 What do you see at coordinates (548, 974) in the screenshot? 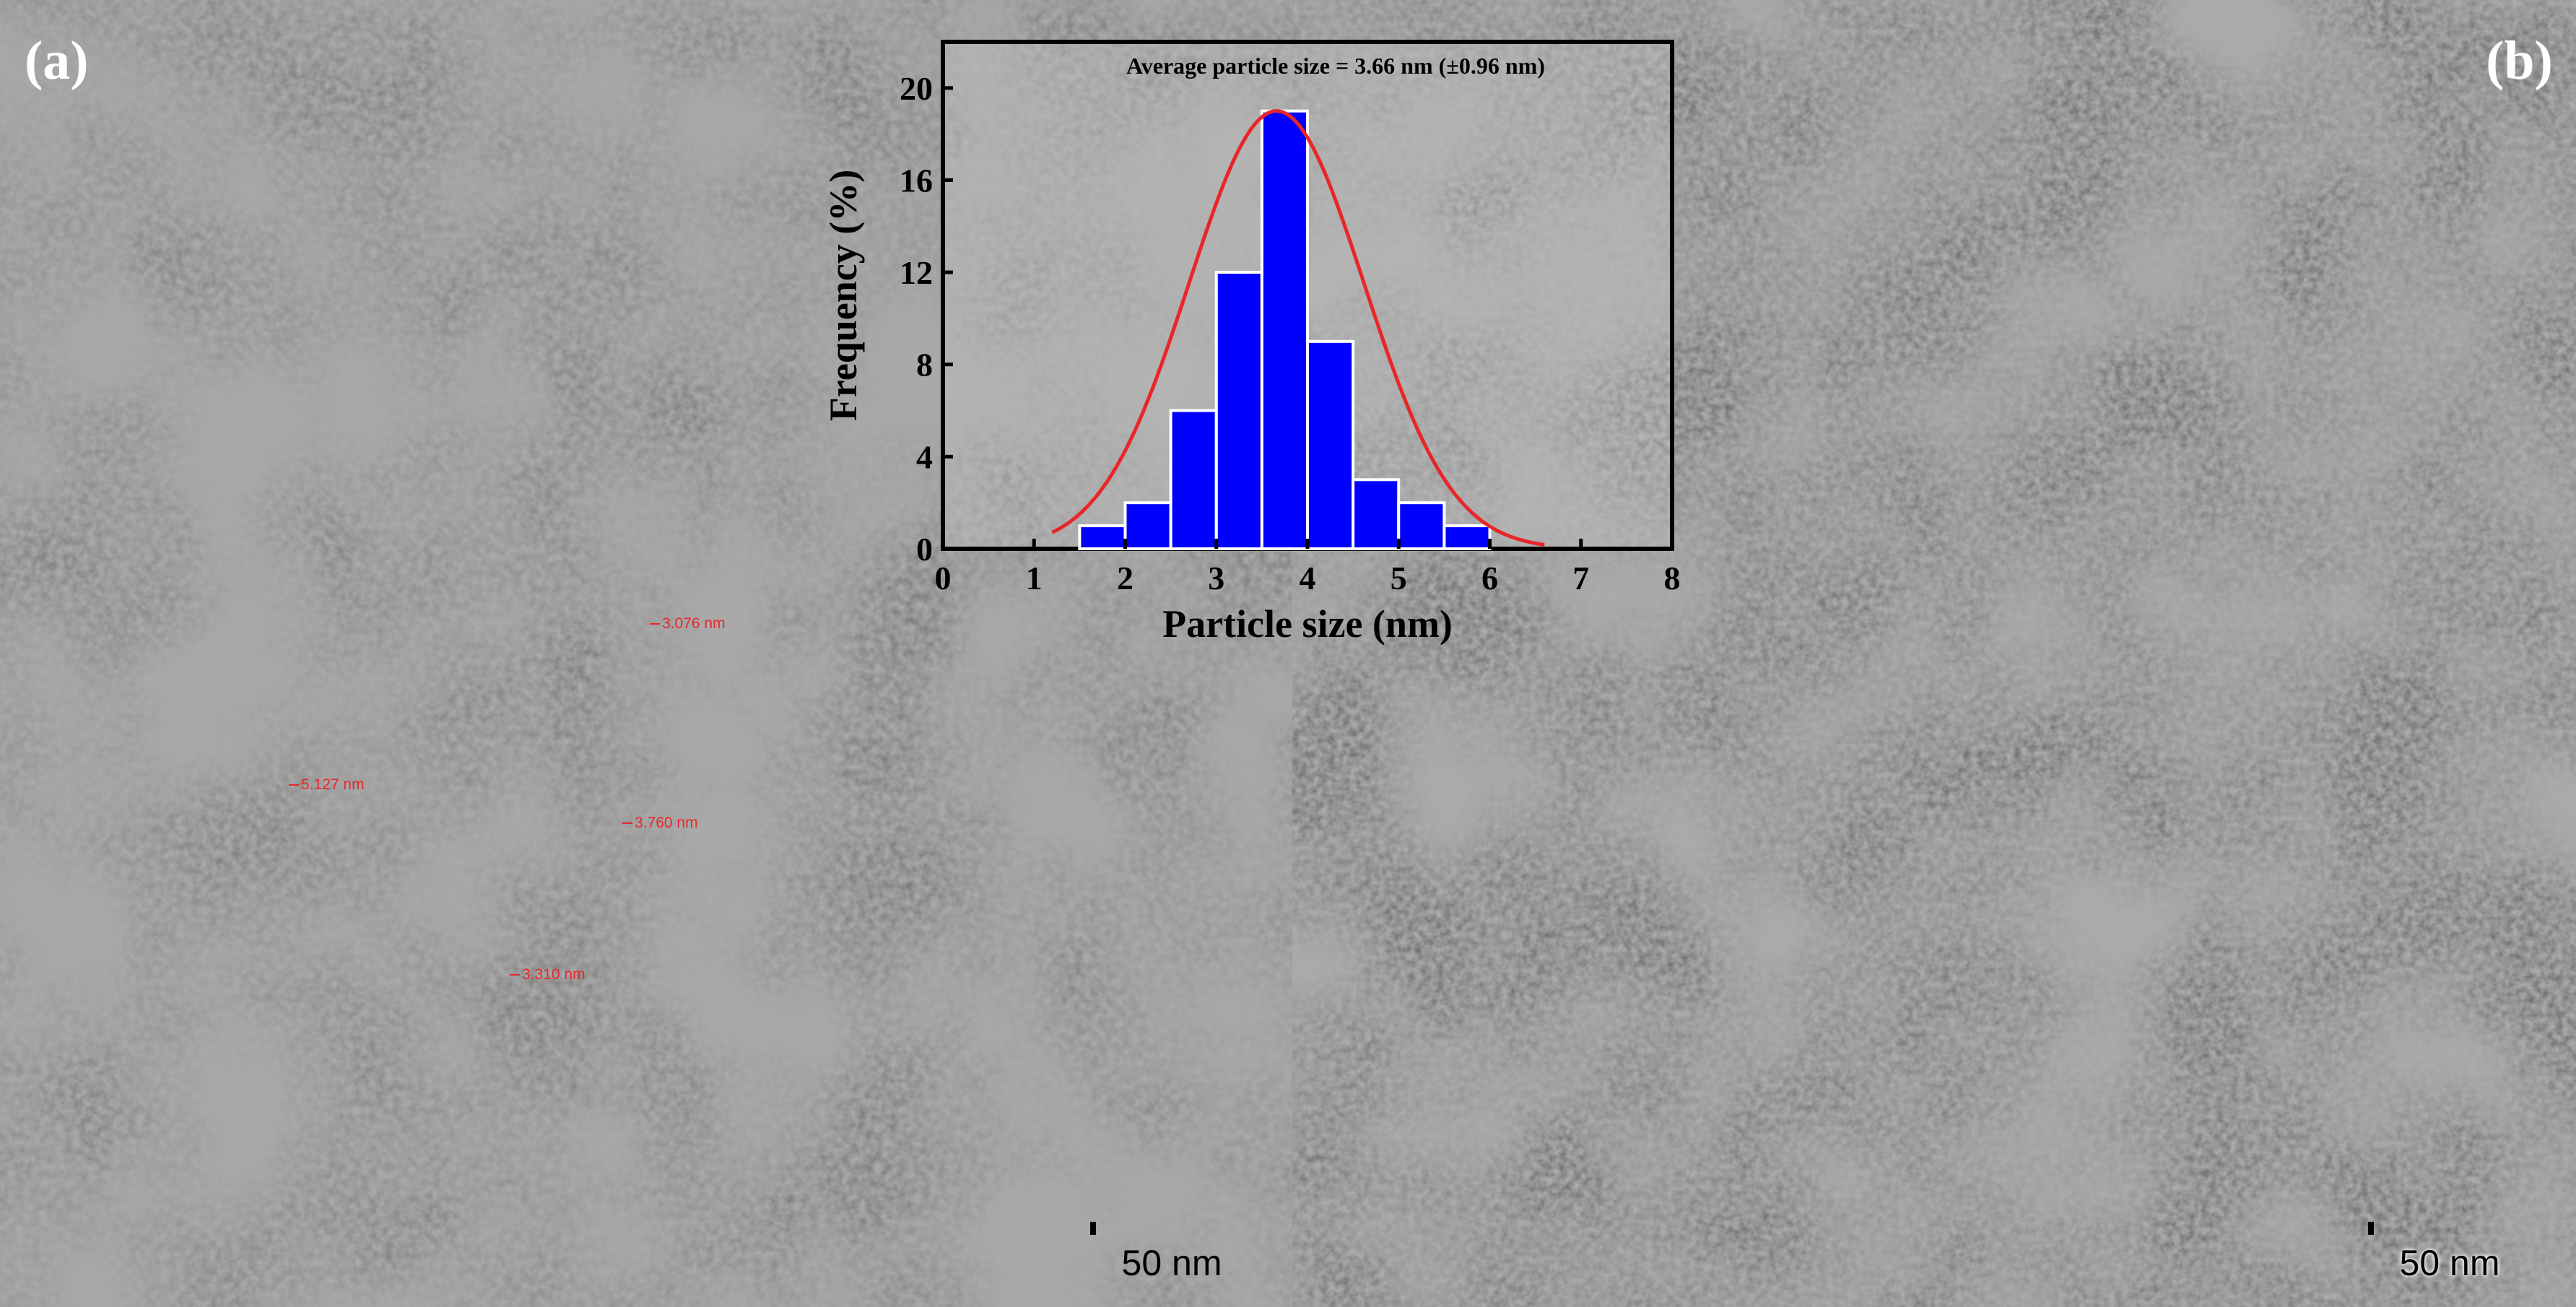
I see `measurement-label: 3.310 nm` at bounding box center [548, 974].